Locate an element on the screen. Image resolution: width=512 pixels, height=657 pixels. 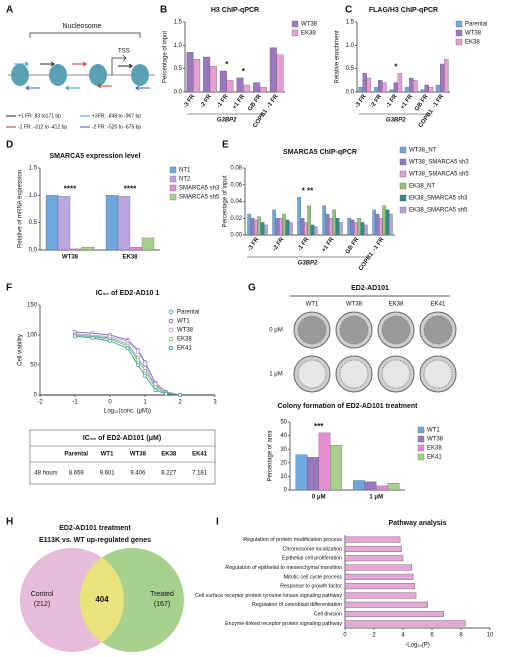
y-tick-label: 1.0 is located at coordinates (33, 196).